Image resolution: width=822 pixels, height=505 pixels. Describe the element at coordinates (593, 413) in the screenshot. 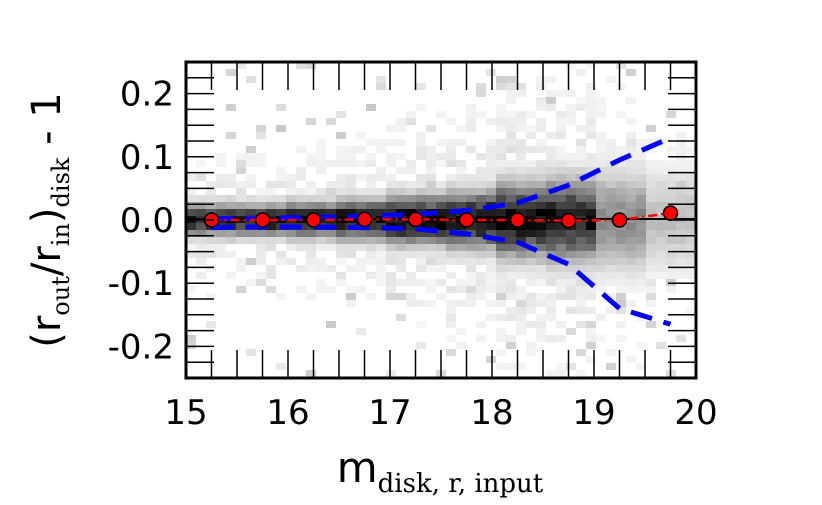

I see `x-tick-label: 19` at that location.